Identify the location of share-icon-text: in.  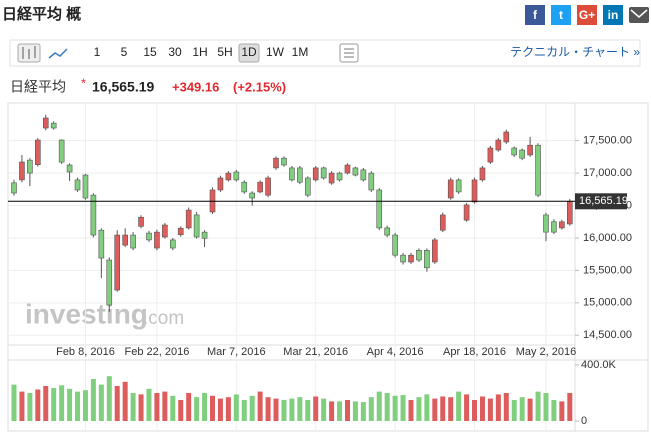
(613, 15).